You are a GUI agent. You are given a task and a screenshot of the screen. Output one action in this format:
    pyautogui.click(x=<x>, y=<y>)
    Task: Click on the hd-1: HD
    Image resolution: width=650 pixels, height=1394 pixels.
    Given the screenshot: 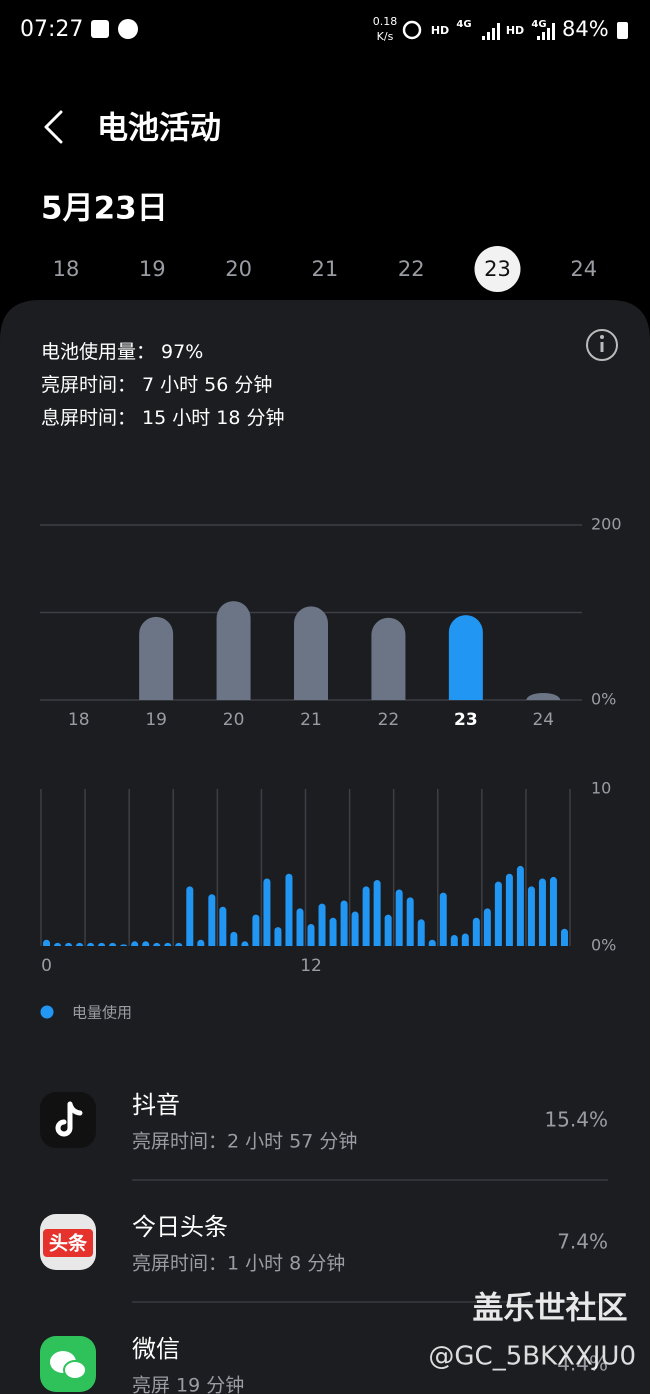 What is the action you would take?
    pyautogui.click(x=440, y=30)
    